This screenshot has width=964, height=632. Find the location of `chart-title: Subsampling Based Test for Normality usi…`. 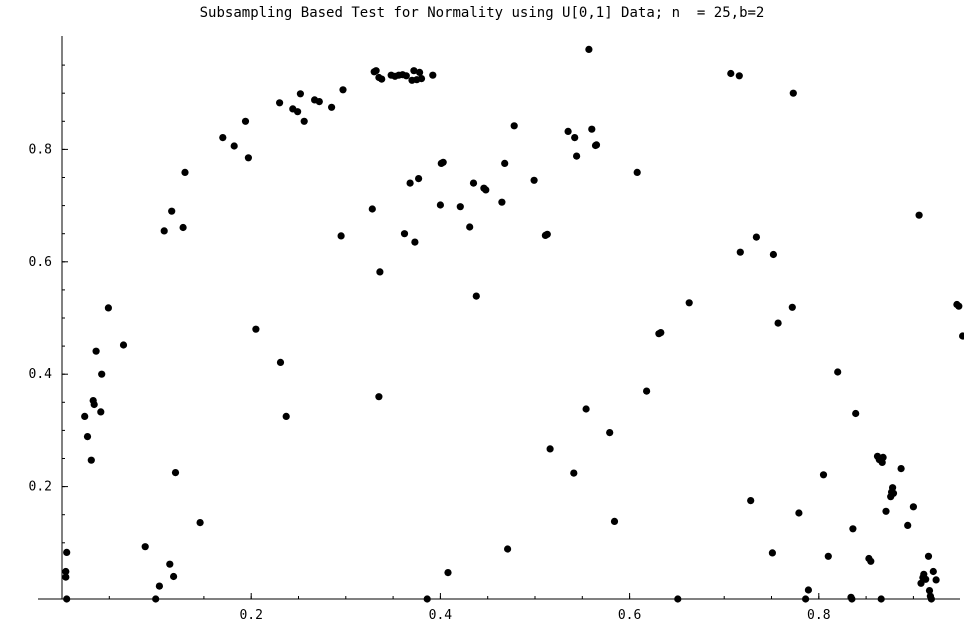

chart-title: Subsampling Based Test for Normality usi… is located at coordinates (482, 13).